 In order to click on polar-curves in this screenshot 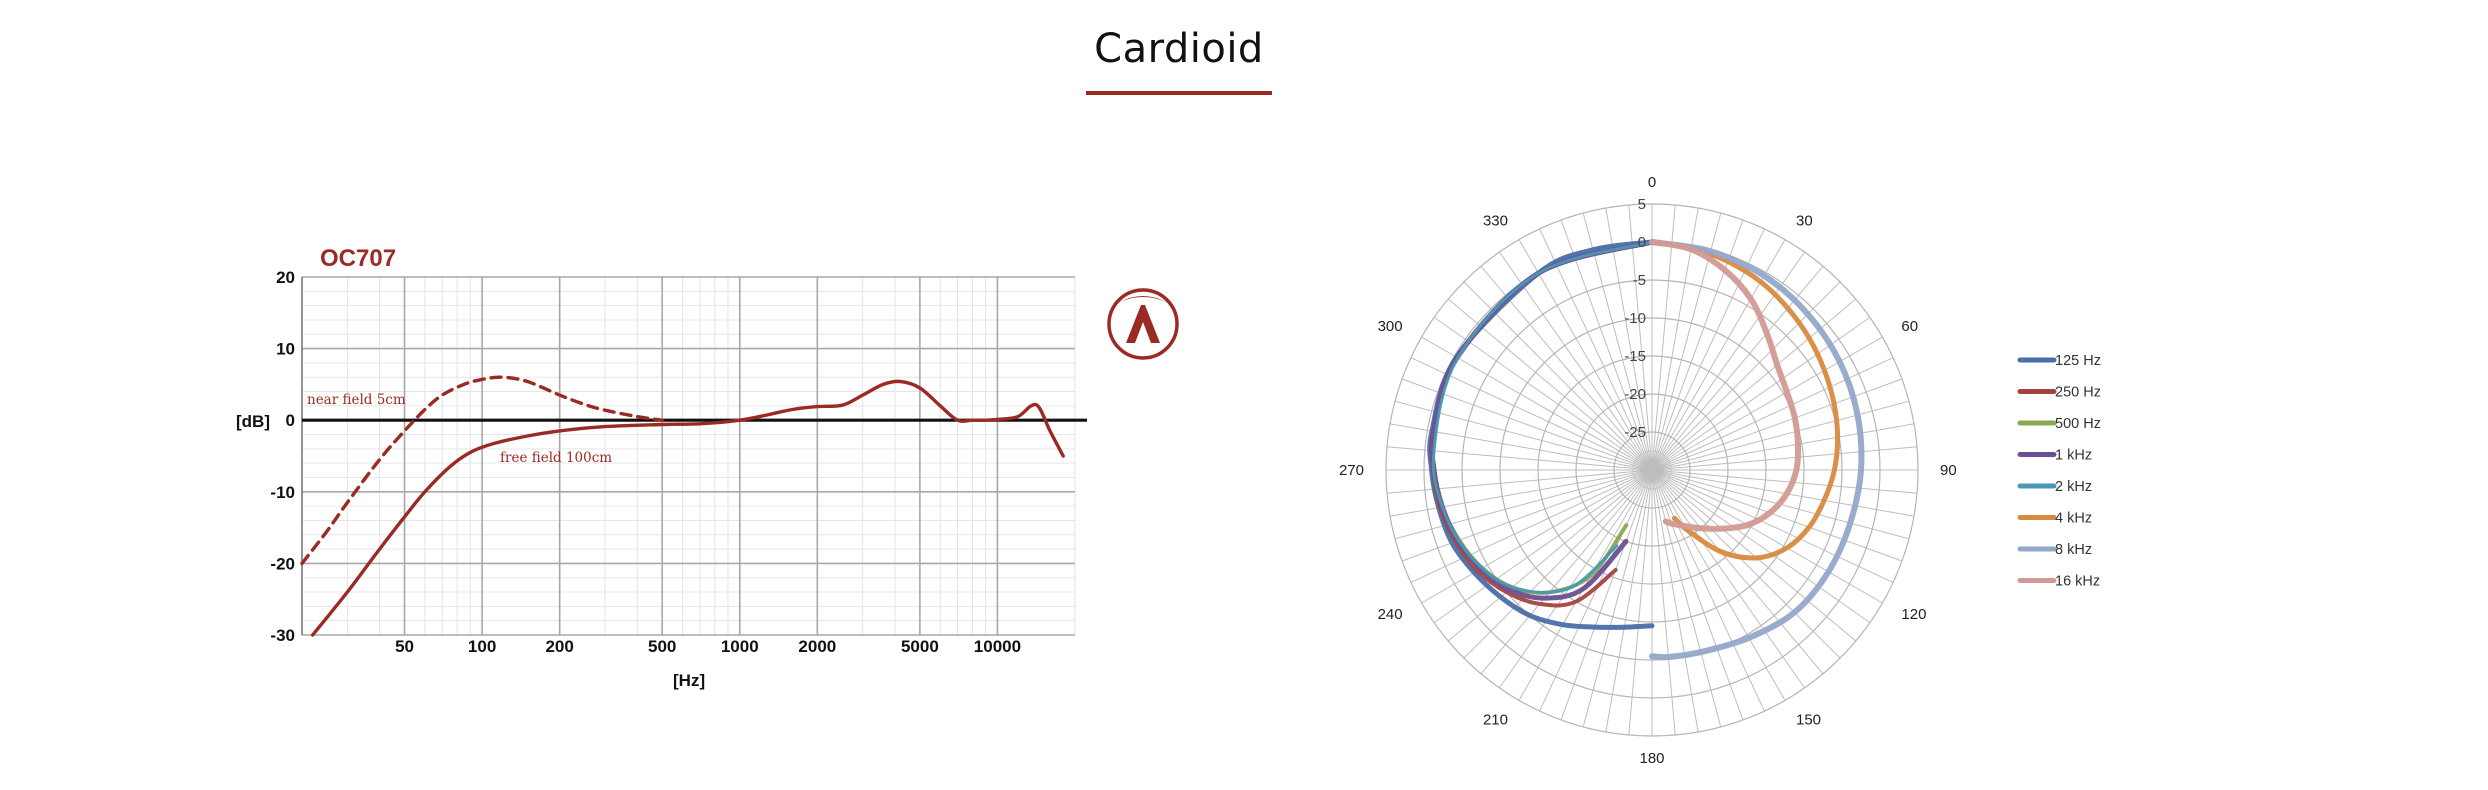, I will do `click(1646, 450)`.